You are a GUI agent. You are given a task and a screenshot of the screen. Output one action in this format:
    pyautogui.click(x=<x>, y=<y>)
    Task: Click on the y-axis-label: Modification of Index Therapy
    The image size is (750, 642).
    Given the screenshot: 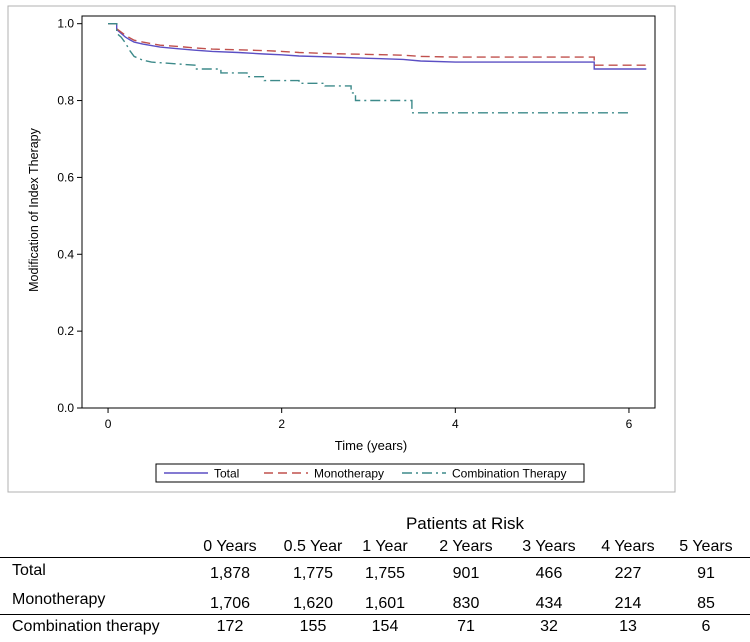 What is the action you would take?
    pyautogui.click(x=34, y=209)
    